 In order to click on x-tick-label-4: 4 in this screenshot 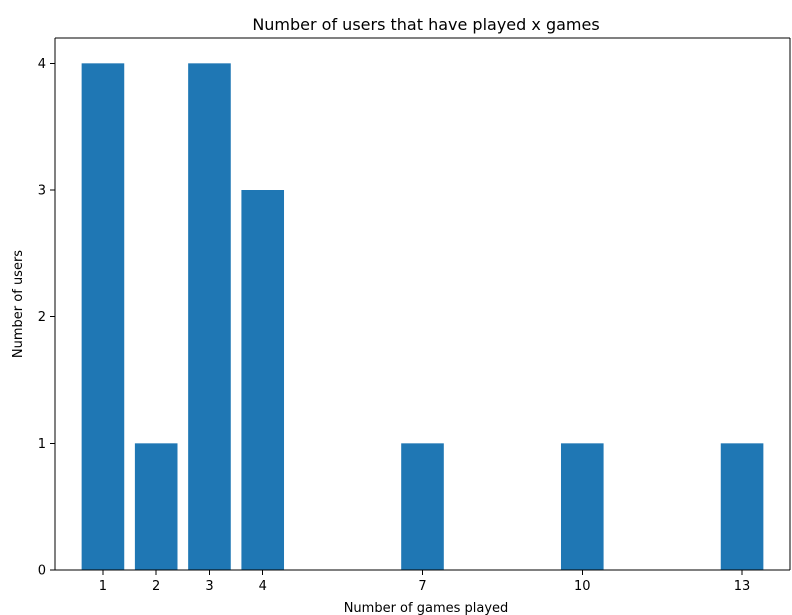, I will do `click(263, 586)`.